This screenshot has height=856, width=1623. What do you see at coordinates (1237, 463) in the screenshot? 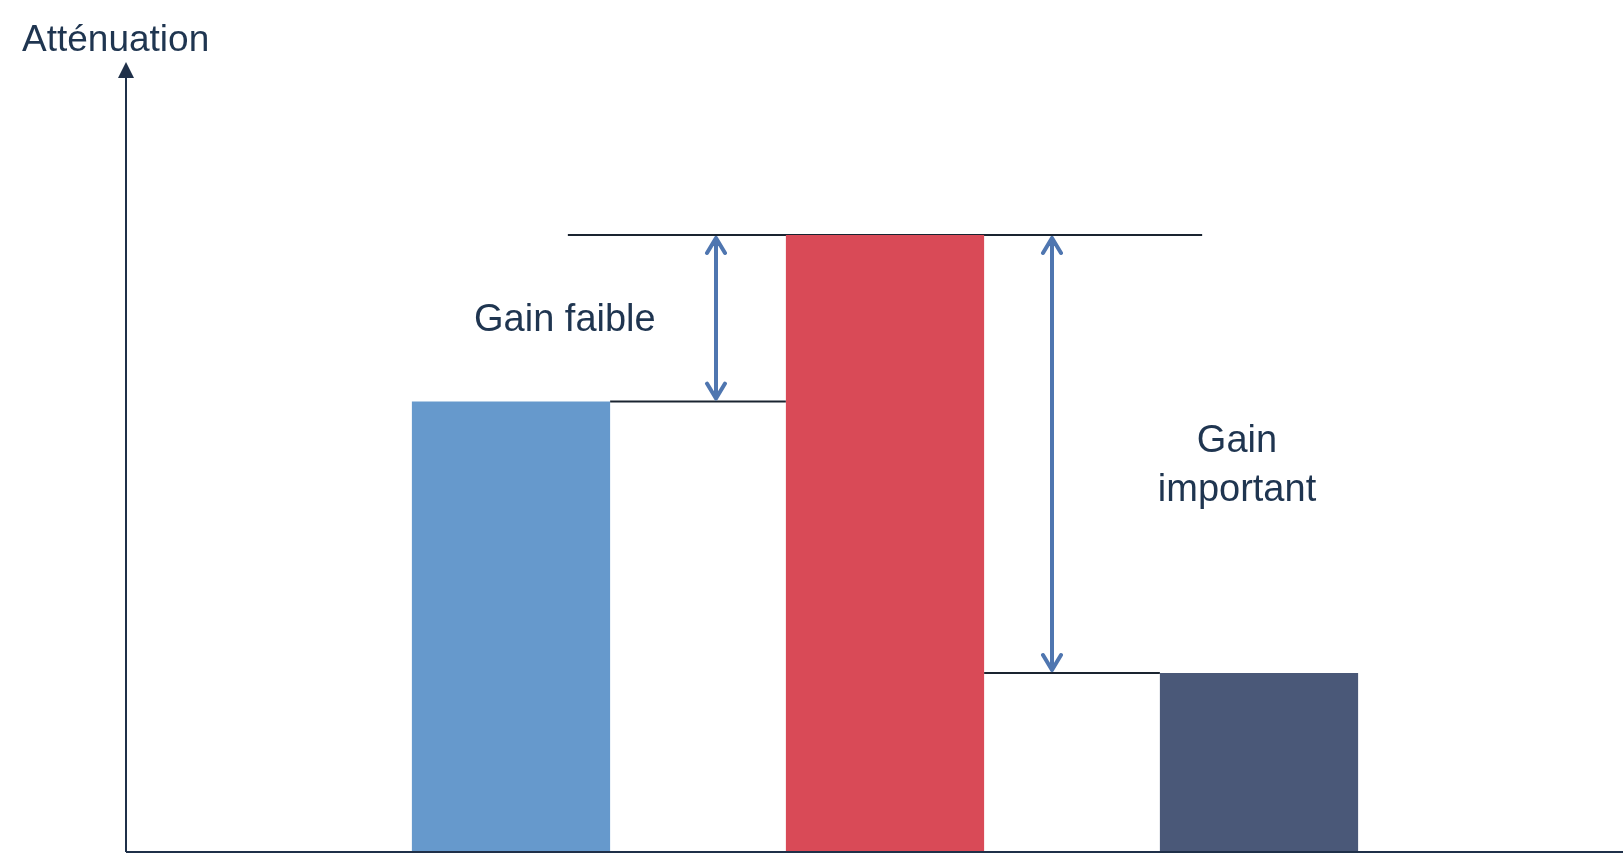
I see `annotation: Gain important` at bounding box center [1237, 463].